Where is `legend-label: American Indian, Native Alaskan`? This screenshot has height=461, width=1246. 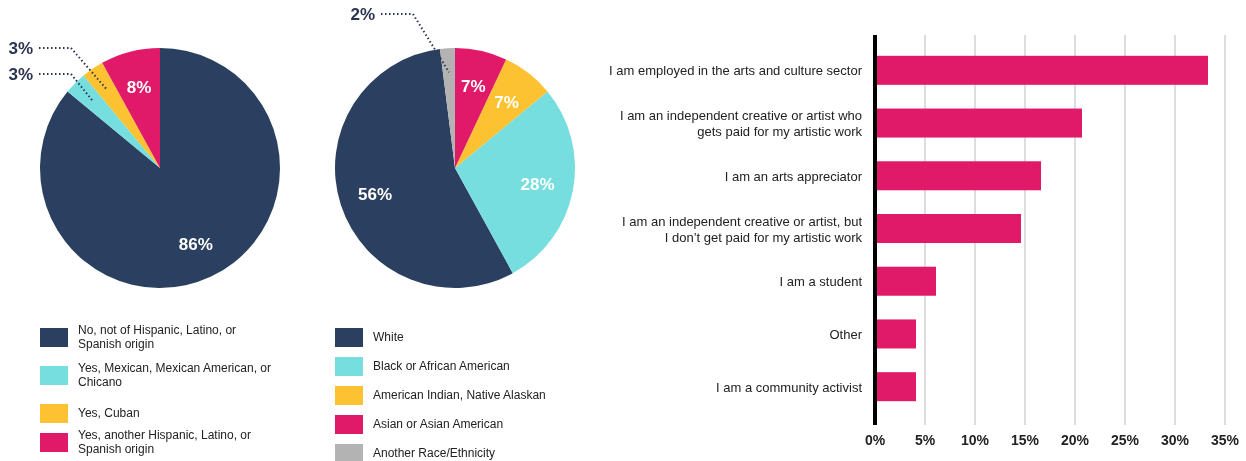 legend-label: American Indian, Native Alaskan is located at coordinates (459, 395).